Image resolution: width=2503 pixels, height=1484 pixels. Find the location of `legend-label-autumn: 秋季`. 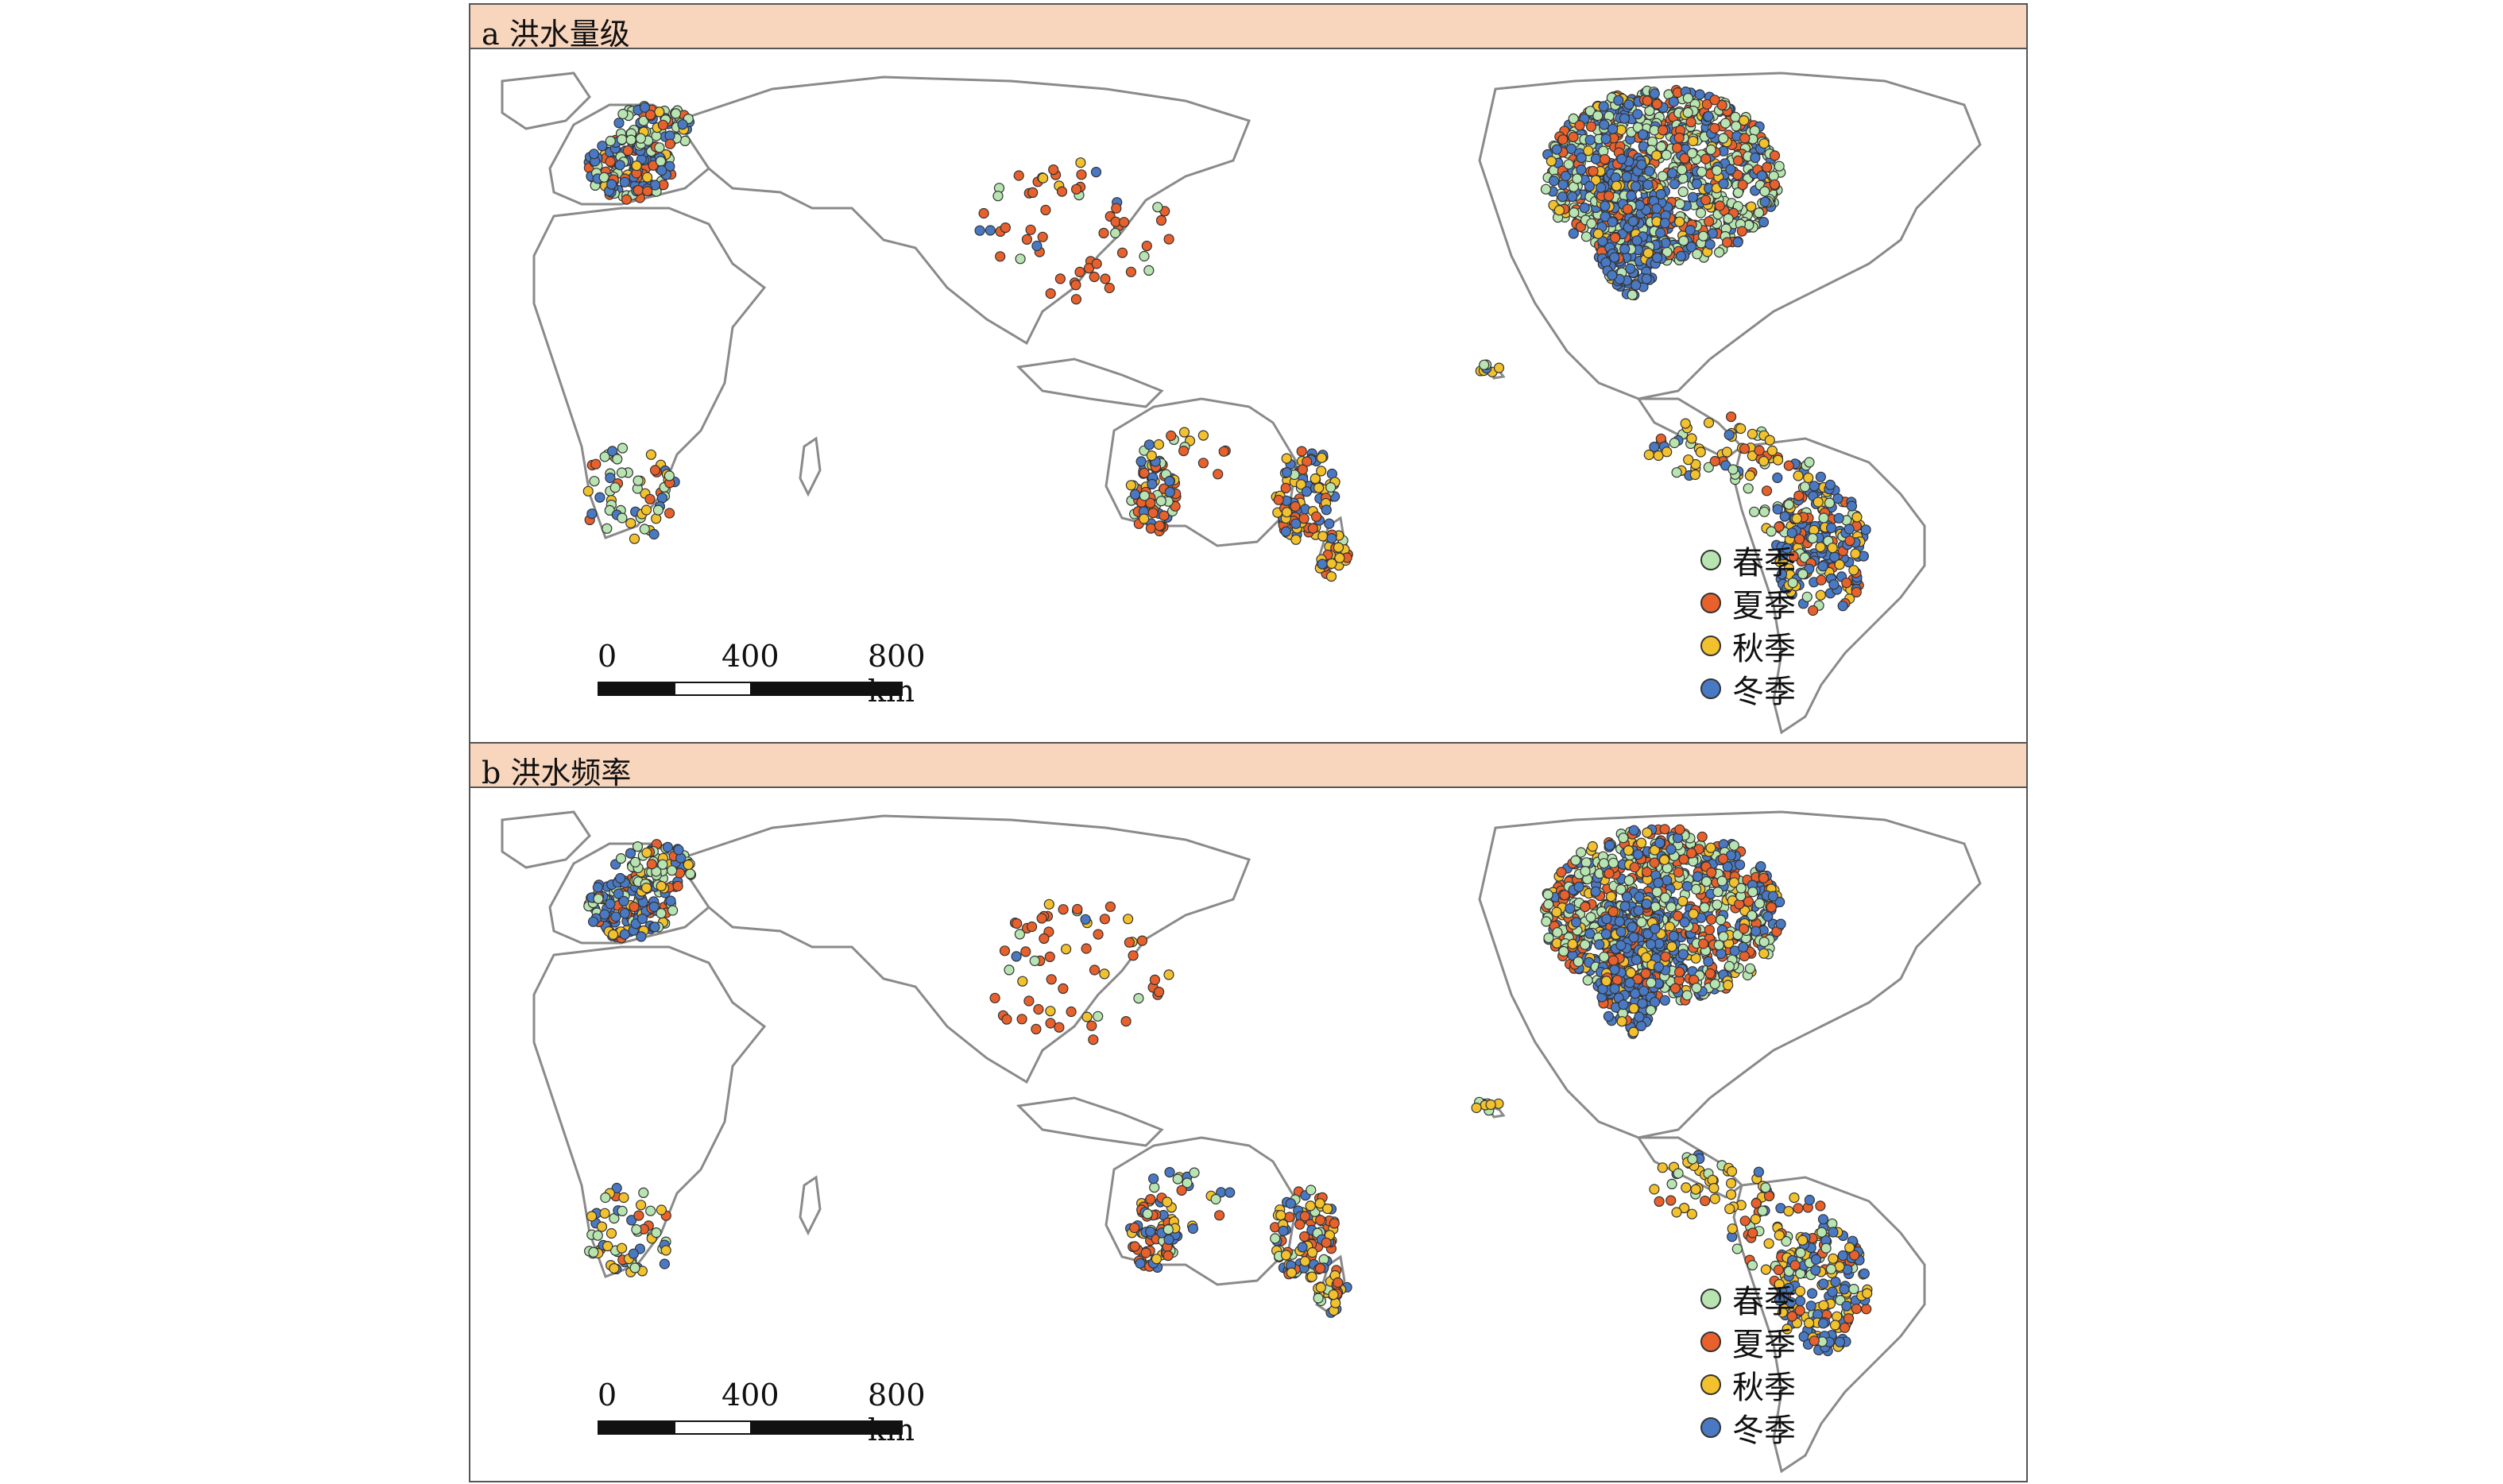

legend-label-autumn: 秋季 is located at coordinates (1764, 649).